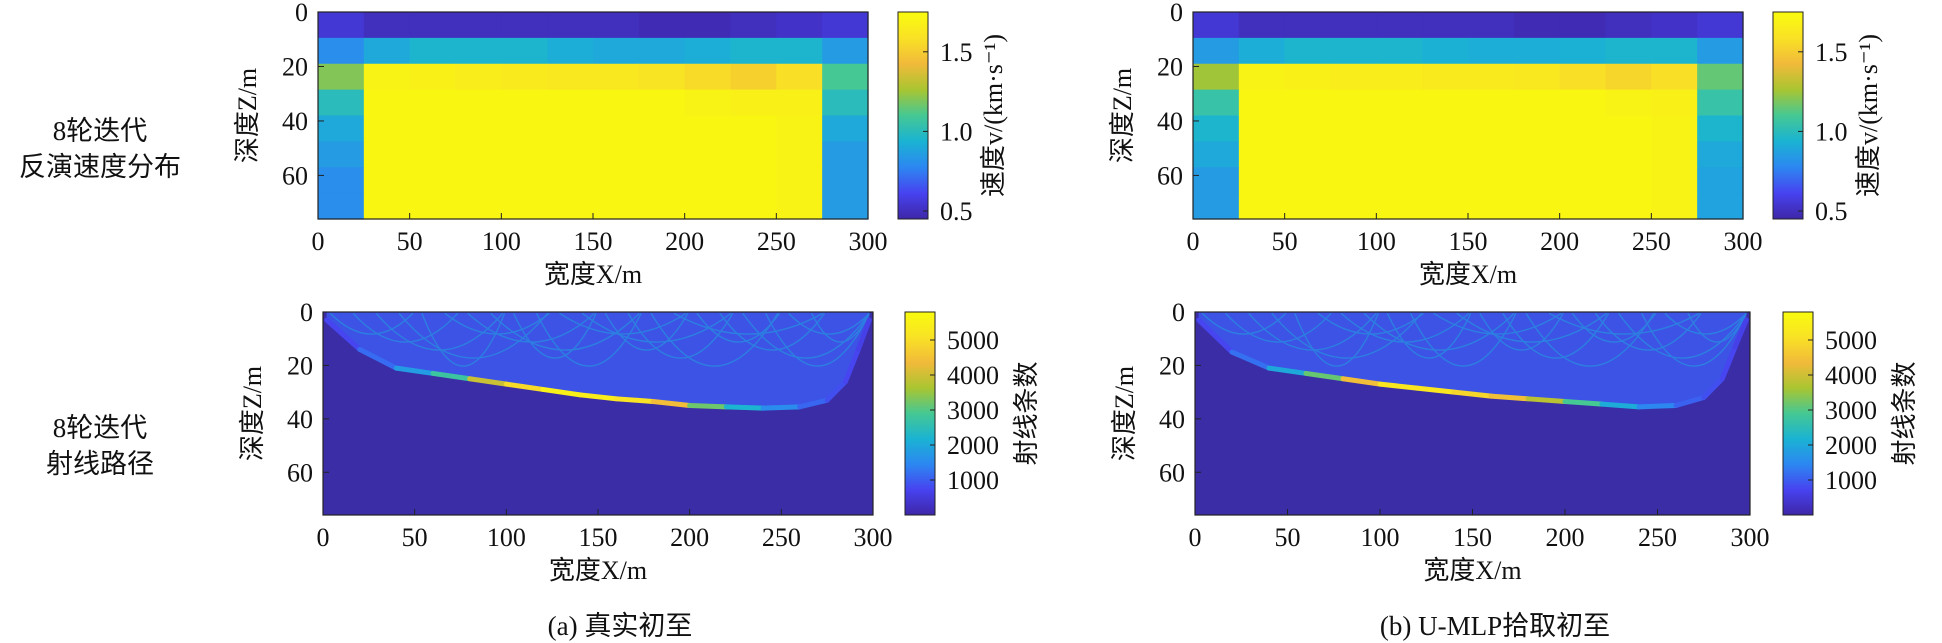 Image resolution: width=1942 pixels, height=643 pixels. What do you see at coordinates (1172, 365) in the screenshot?
I see `panel-b-bottom-ytick-label: 20` at bounding box center [1172, 365].